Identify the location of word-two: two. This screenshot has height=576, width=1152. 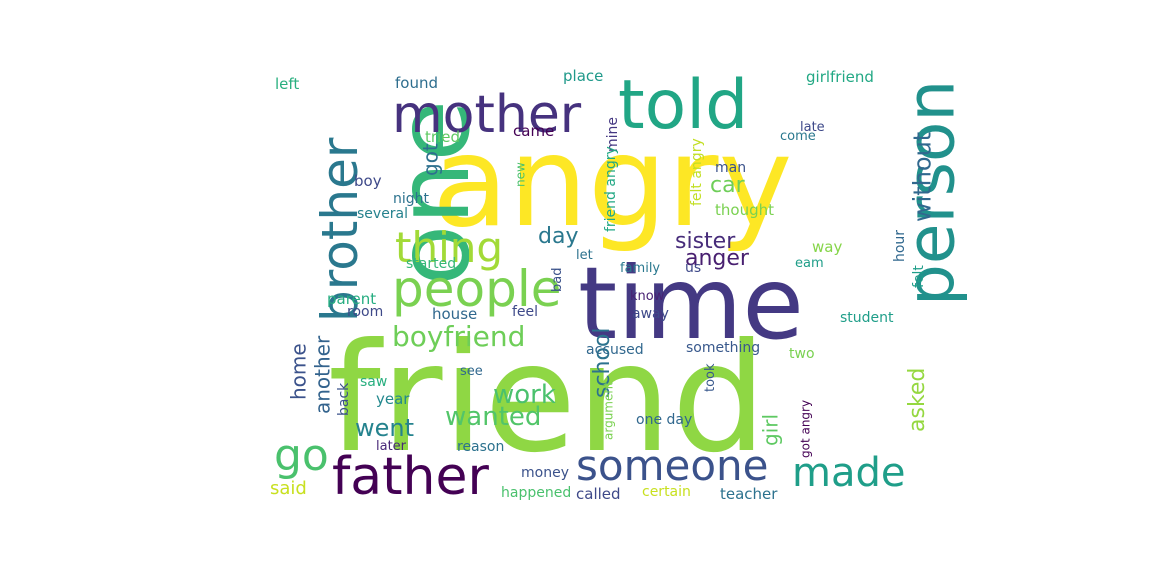
(802, 354).